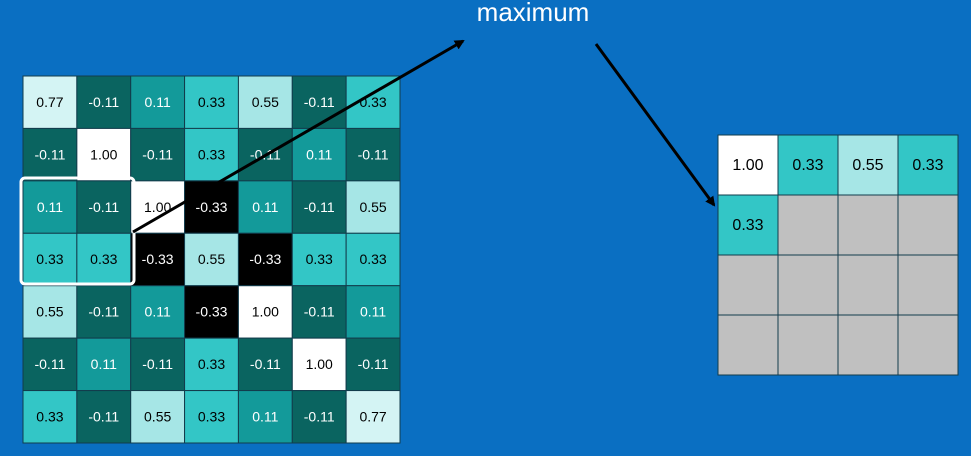 The image size is (971, 456). I want to click on output-grid: 1.00 0.33 0.55 0.33 0.33, so click(838, 255).